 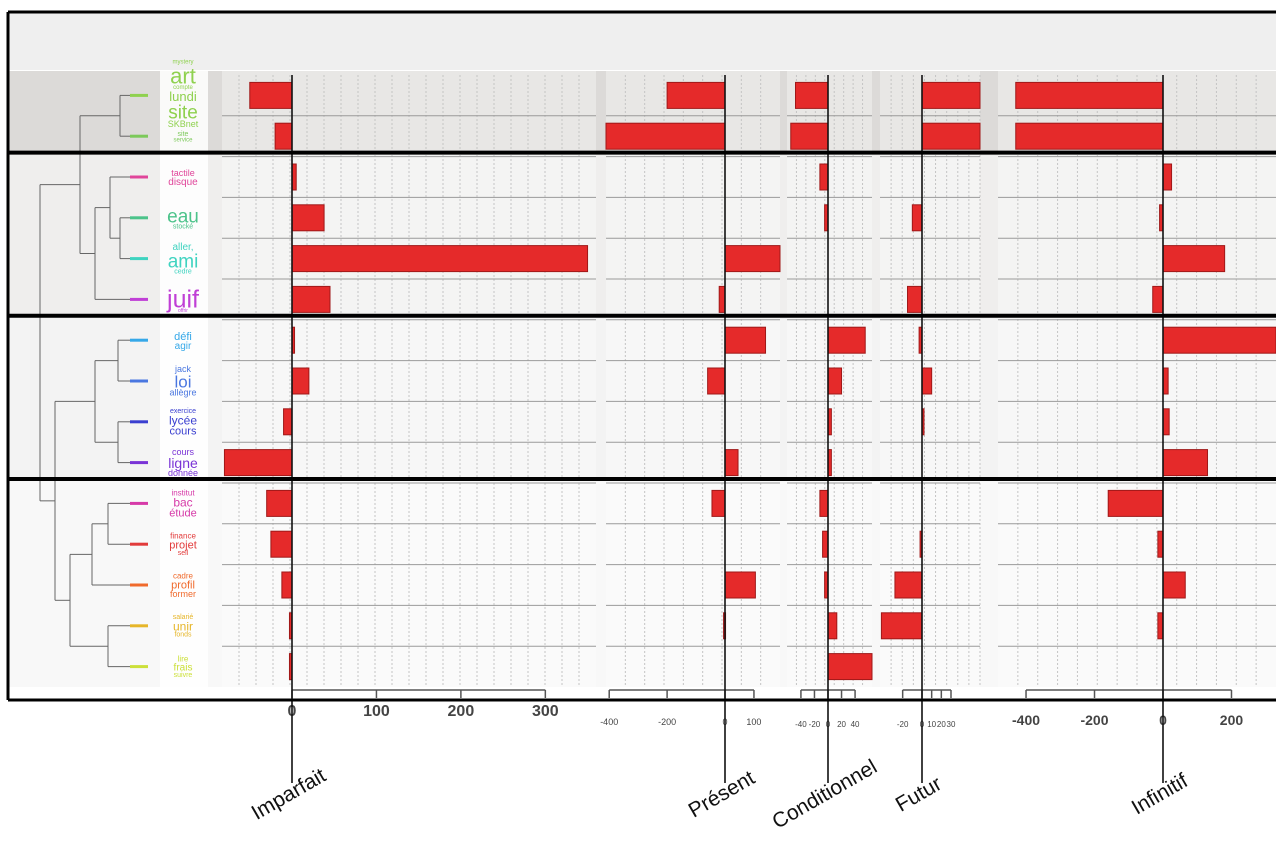 What do you see at coordinates (183, 617) in the screenshot?
I see `cluster-word: salarié` at bounding box center [183, 617].